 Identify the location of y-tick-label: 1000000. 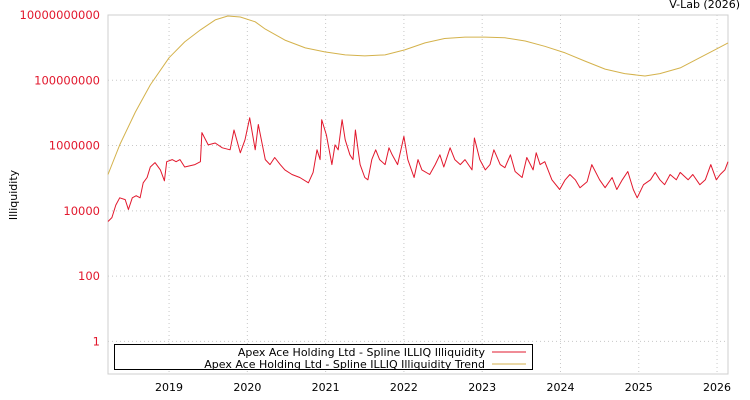
(74, 146).